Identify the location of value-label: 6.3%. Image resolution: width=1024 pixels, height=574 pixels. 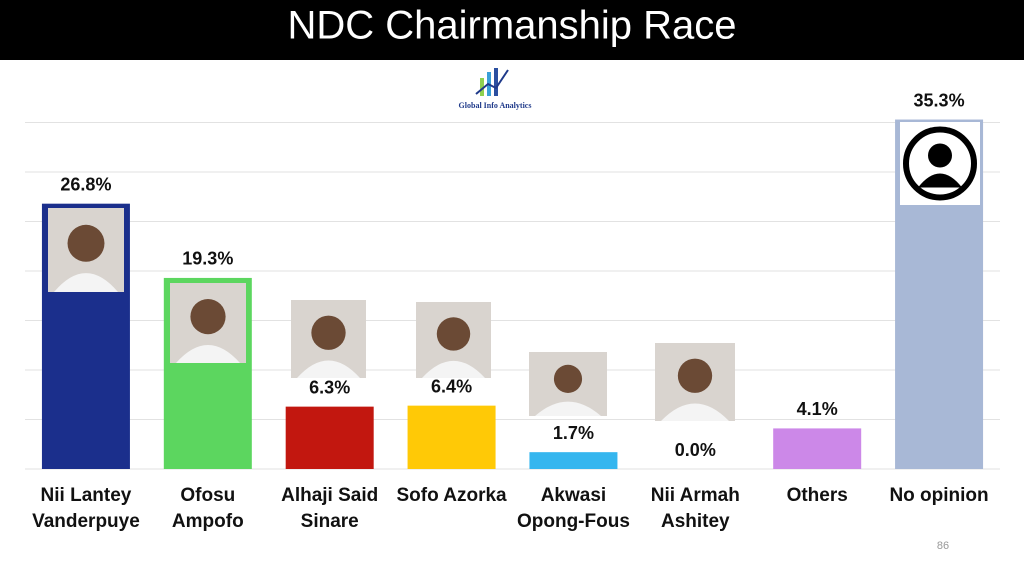
(329, 387).